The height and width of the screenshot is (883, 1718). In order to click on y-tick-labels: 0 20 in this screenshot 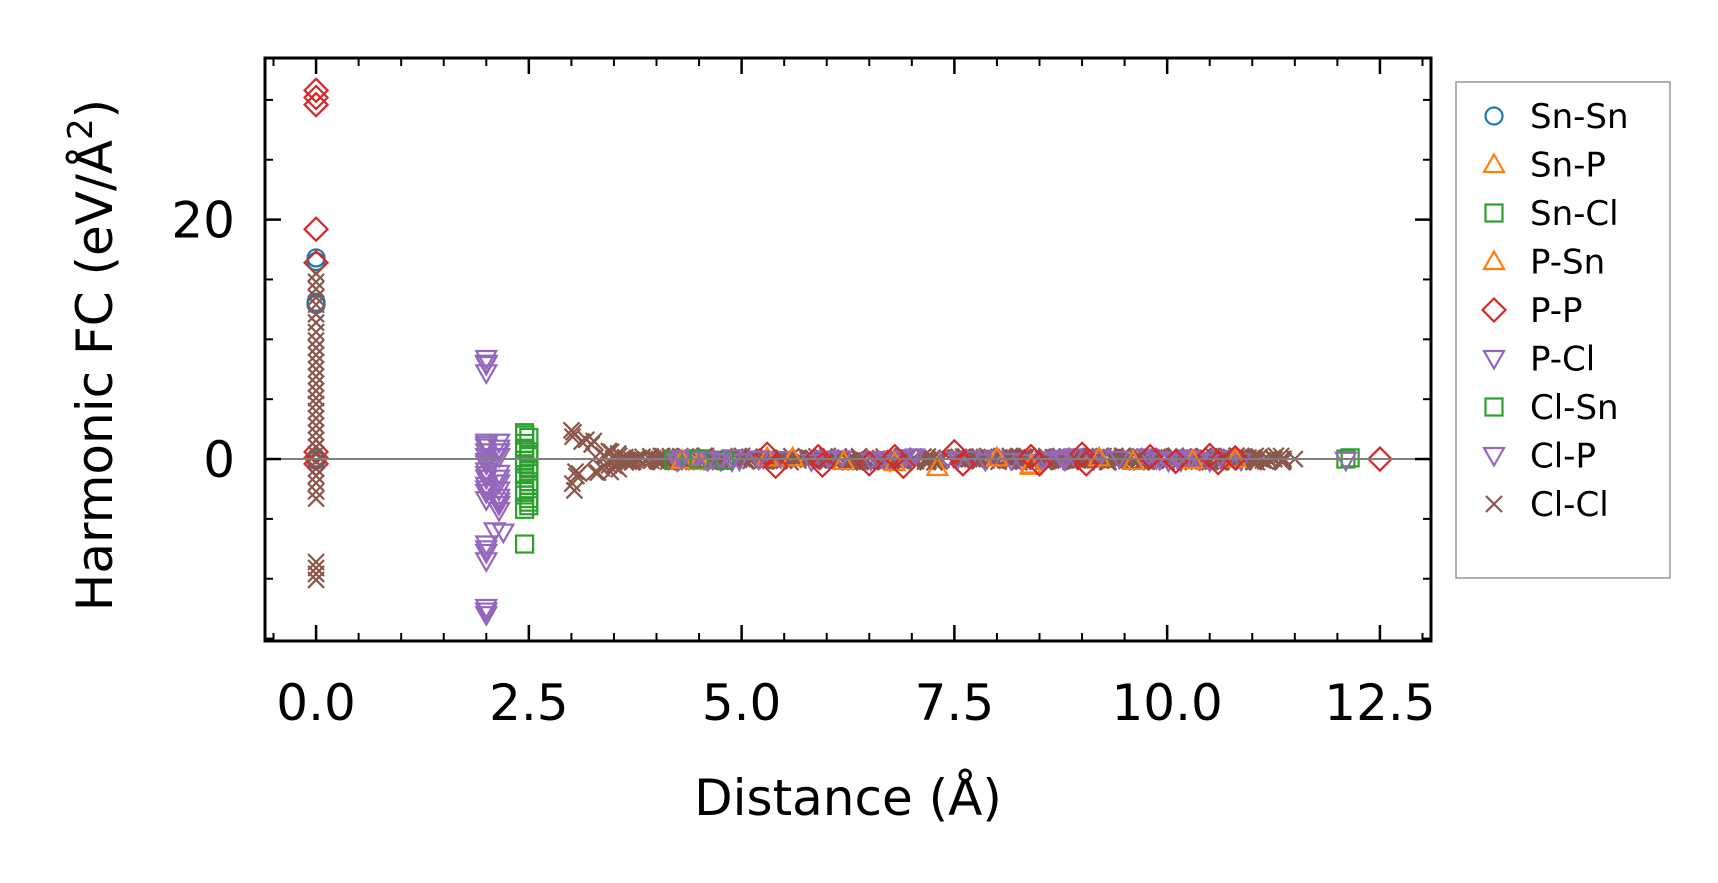, I will do `click(203, 340)`.